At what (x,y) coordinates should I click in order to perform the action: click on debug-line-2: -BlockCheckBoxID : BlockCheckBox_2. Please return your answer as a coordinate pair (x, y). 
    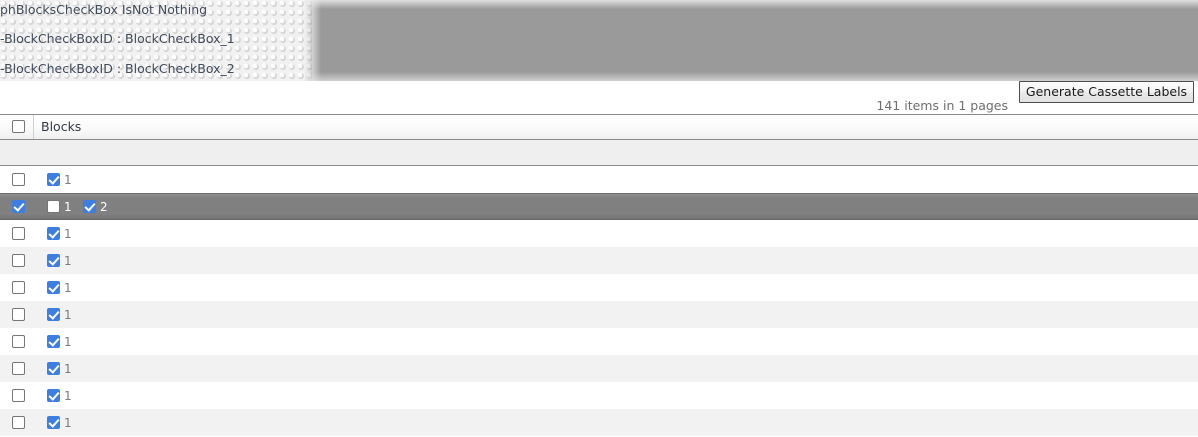
    Looking at the image, I should click on (117, 68).